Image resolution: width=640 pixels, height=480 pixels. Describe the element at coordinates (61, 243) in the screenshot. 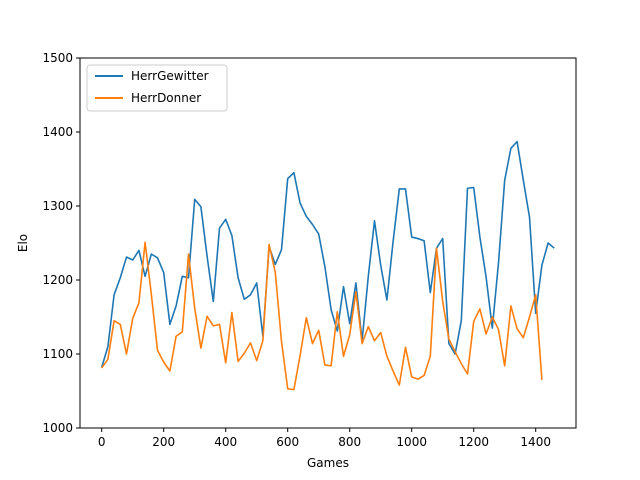

I see `y-axis: 1000 1100 1200 1300 1400 1500` at that location.